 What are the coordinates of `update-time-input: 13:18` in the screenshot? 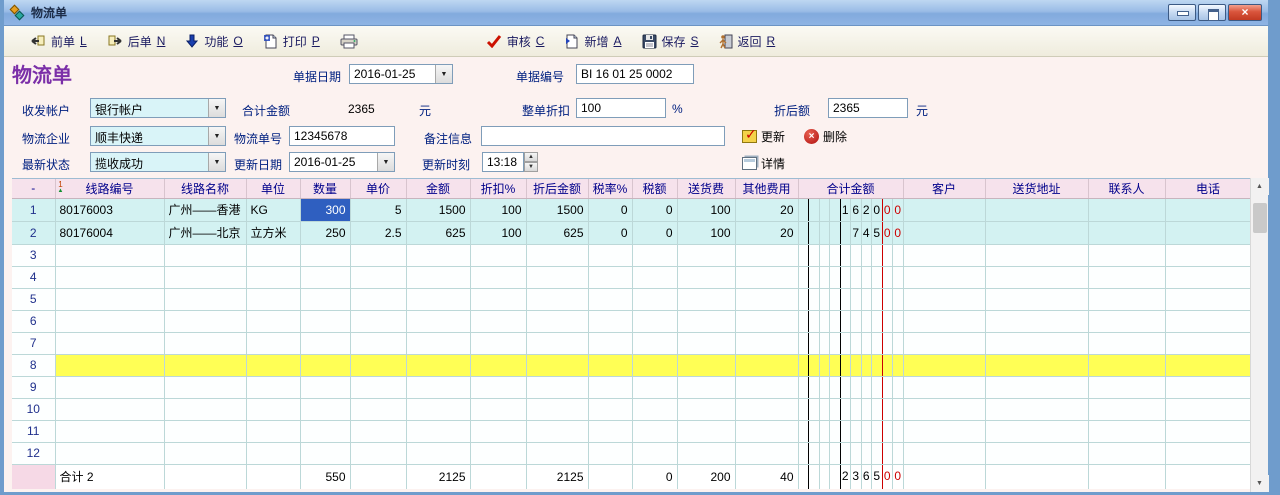 It's located at (503, 162).